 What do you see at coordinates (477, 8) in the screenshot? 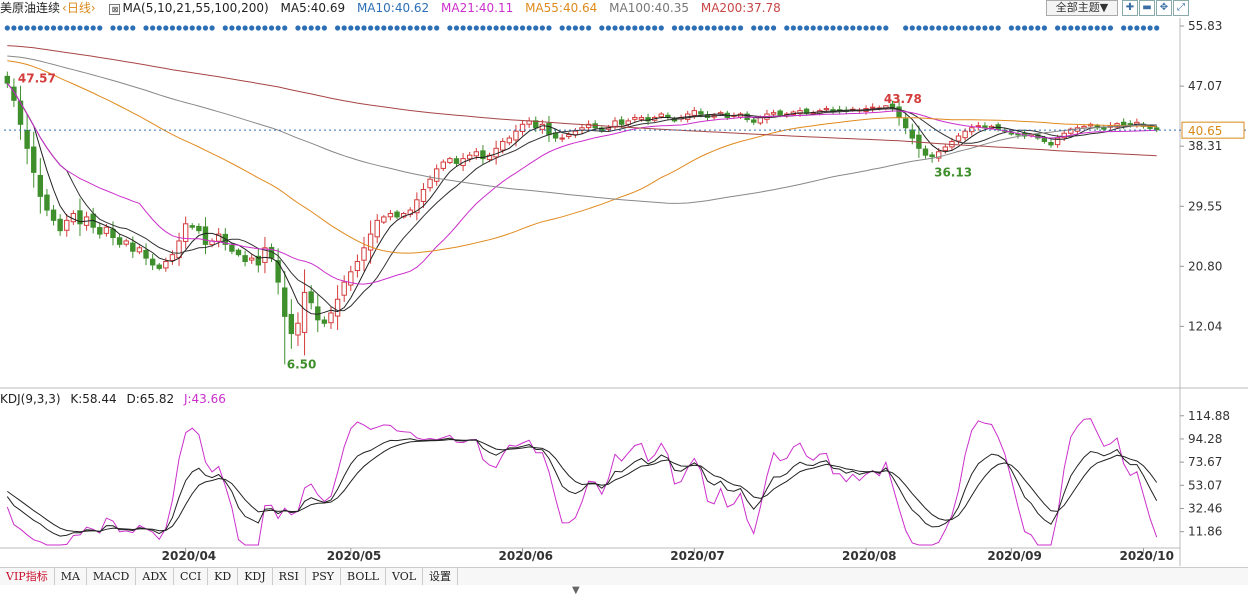
I see `ma21-value: MA21:40.11` at bounding box center [477, 8].